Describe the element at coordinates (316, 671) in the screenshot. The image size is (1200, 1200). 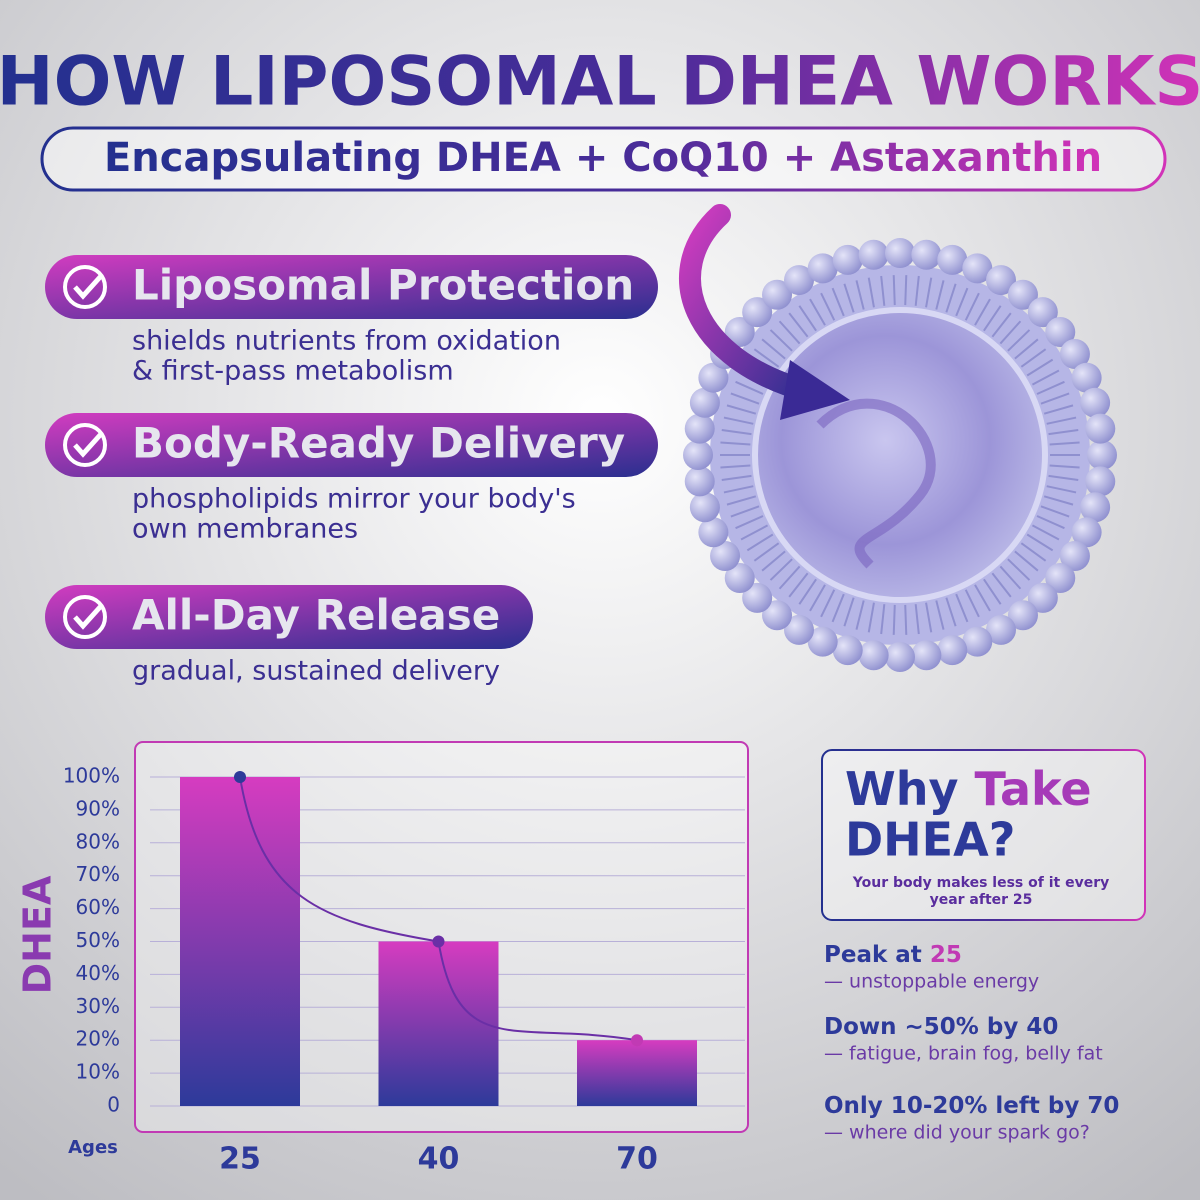
I see `feature-desc: gradual, sustained delivery` at that location.